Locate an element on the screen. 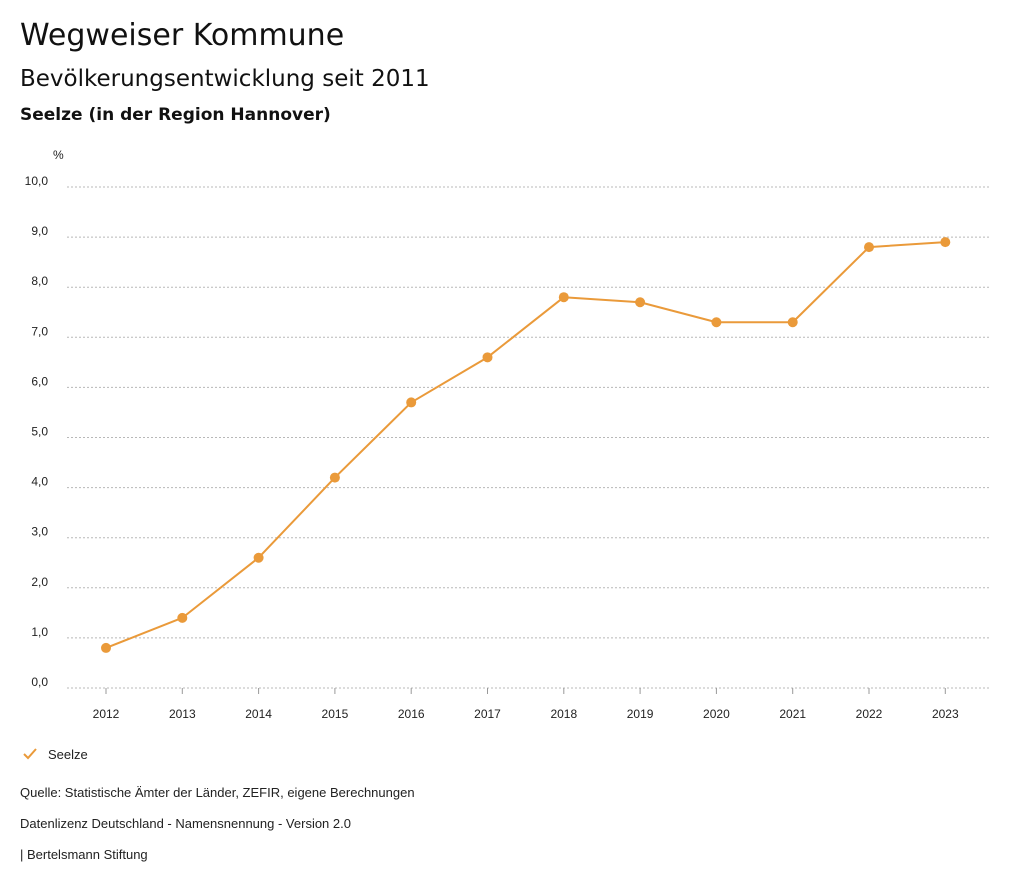 This screenshot has width=1024, height=888. y-tick-label: 1,0 is located at coordinates (39, 632).